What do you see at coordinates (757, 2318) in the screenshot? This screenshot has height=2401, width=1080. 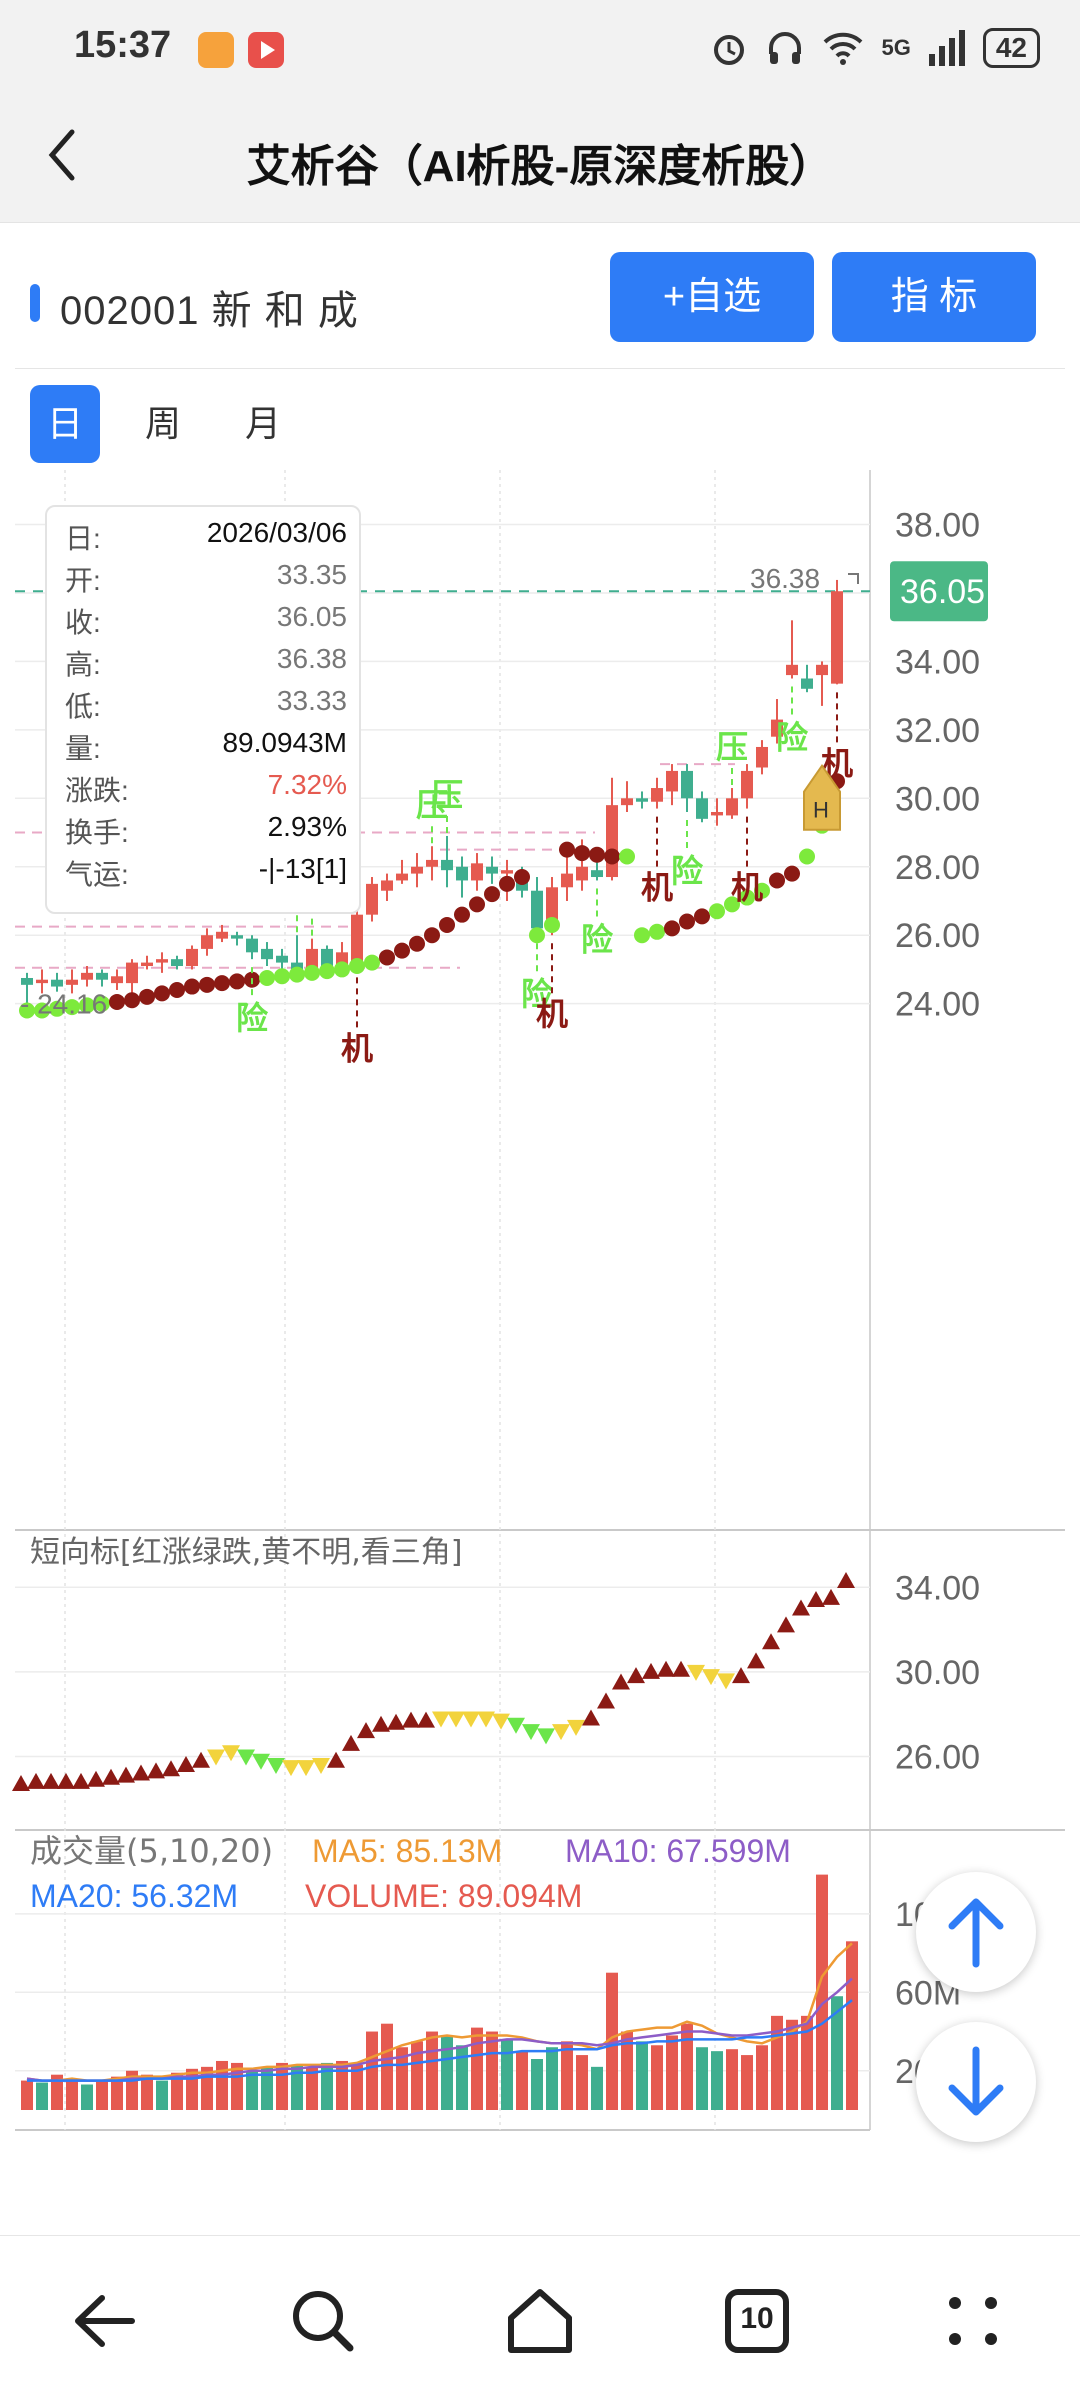 I see `tabs-count: 10` at bounding box center [757, 2318].